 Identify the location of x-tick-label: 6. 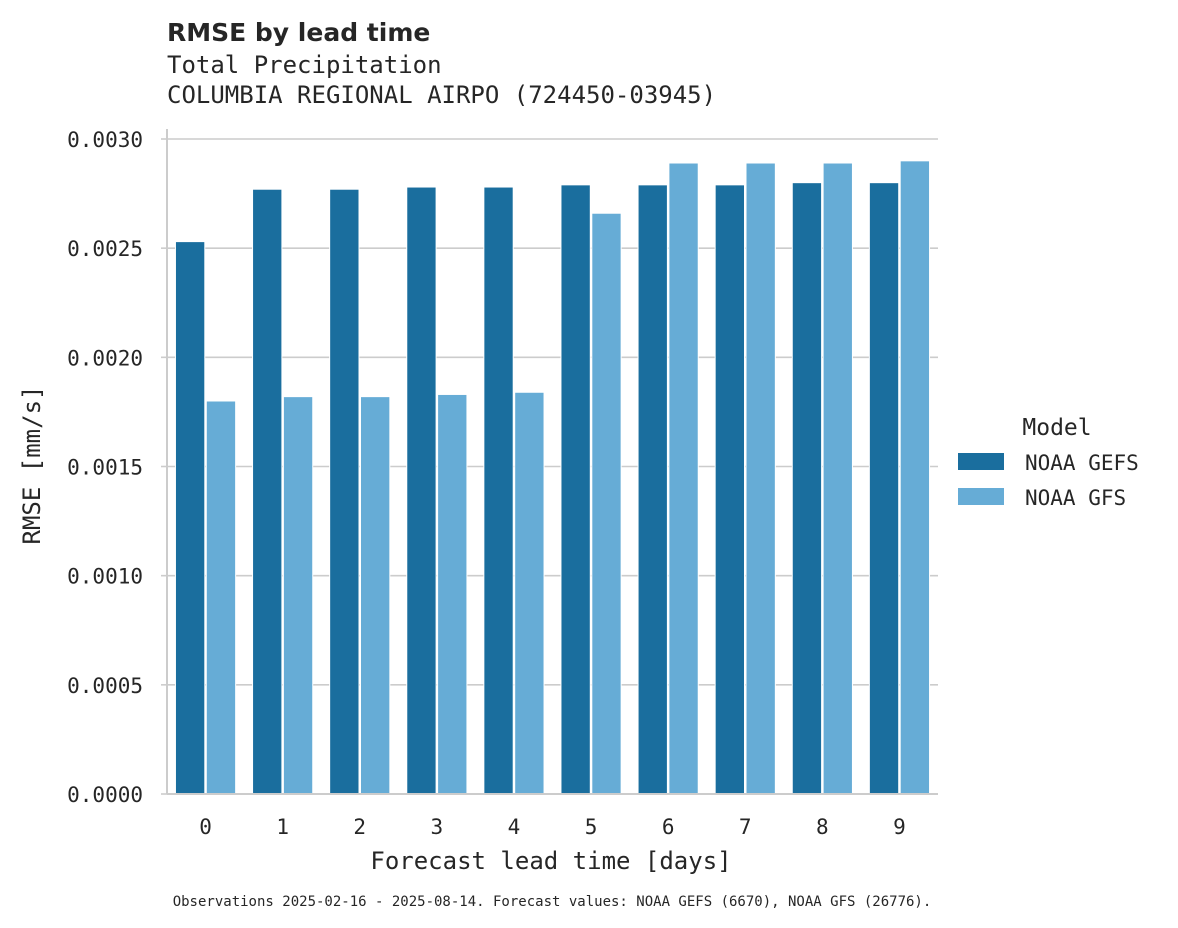
(668, 827).